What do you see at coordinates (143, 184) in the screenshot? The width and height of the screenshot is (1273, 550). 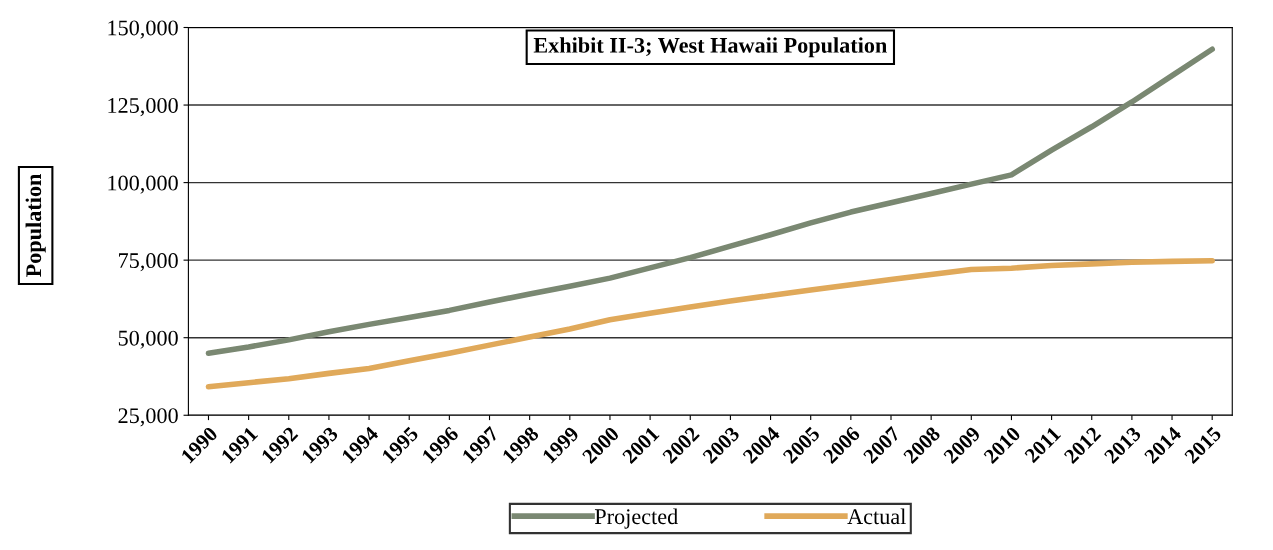 I see `y-tick-label: 100,000` at bounding box center [143, 184].